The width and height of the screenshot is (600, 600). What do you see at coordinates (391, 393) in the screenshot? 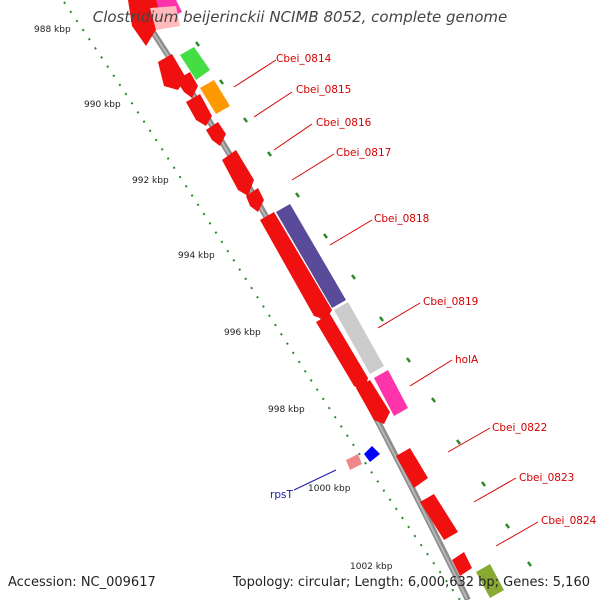
I see `feature-holA` at bounding box center [391, 393].